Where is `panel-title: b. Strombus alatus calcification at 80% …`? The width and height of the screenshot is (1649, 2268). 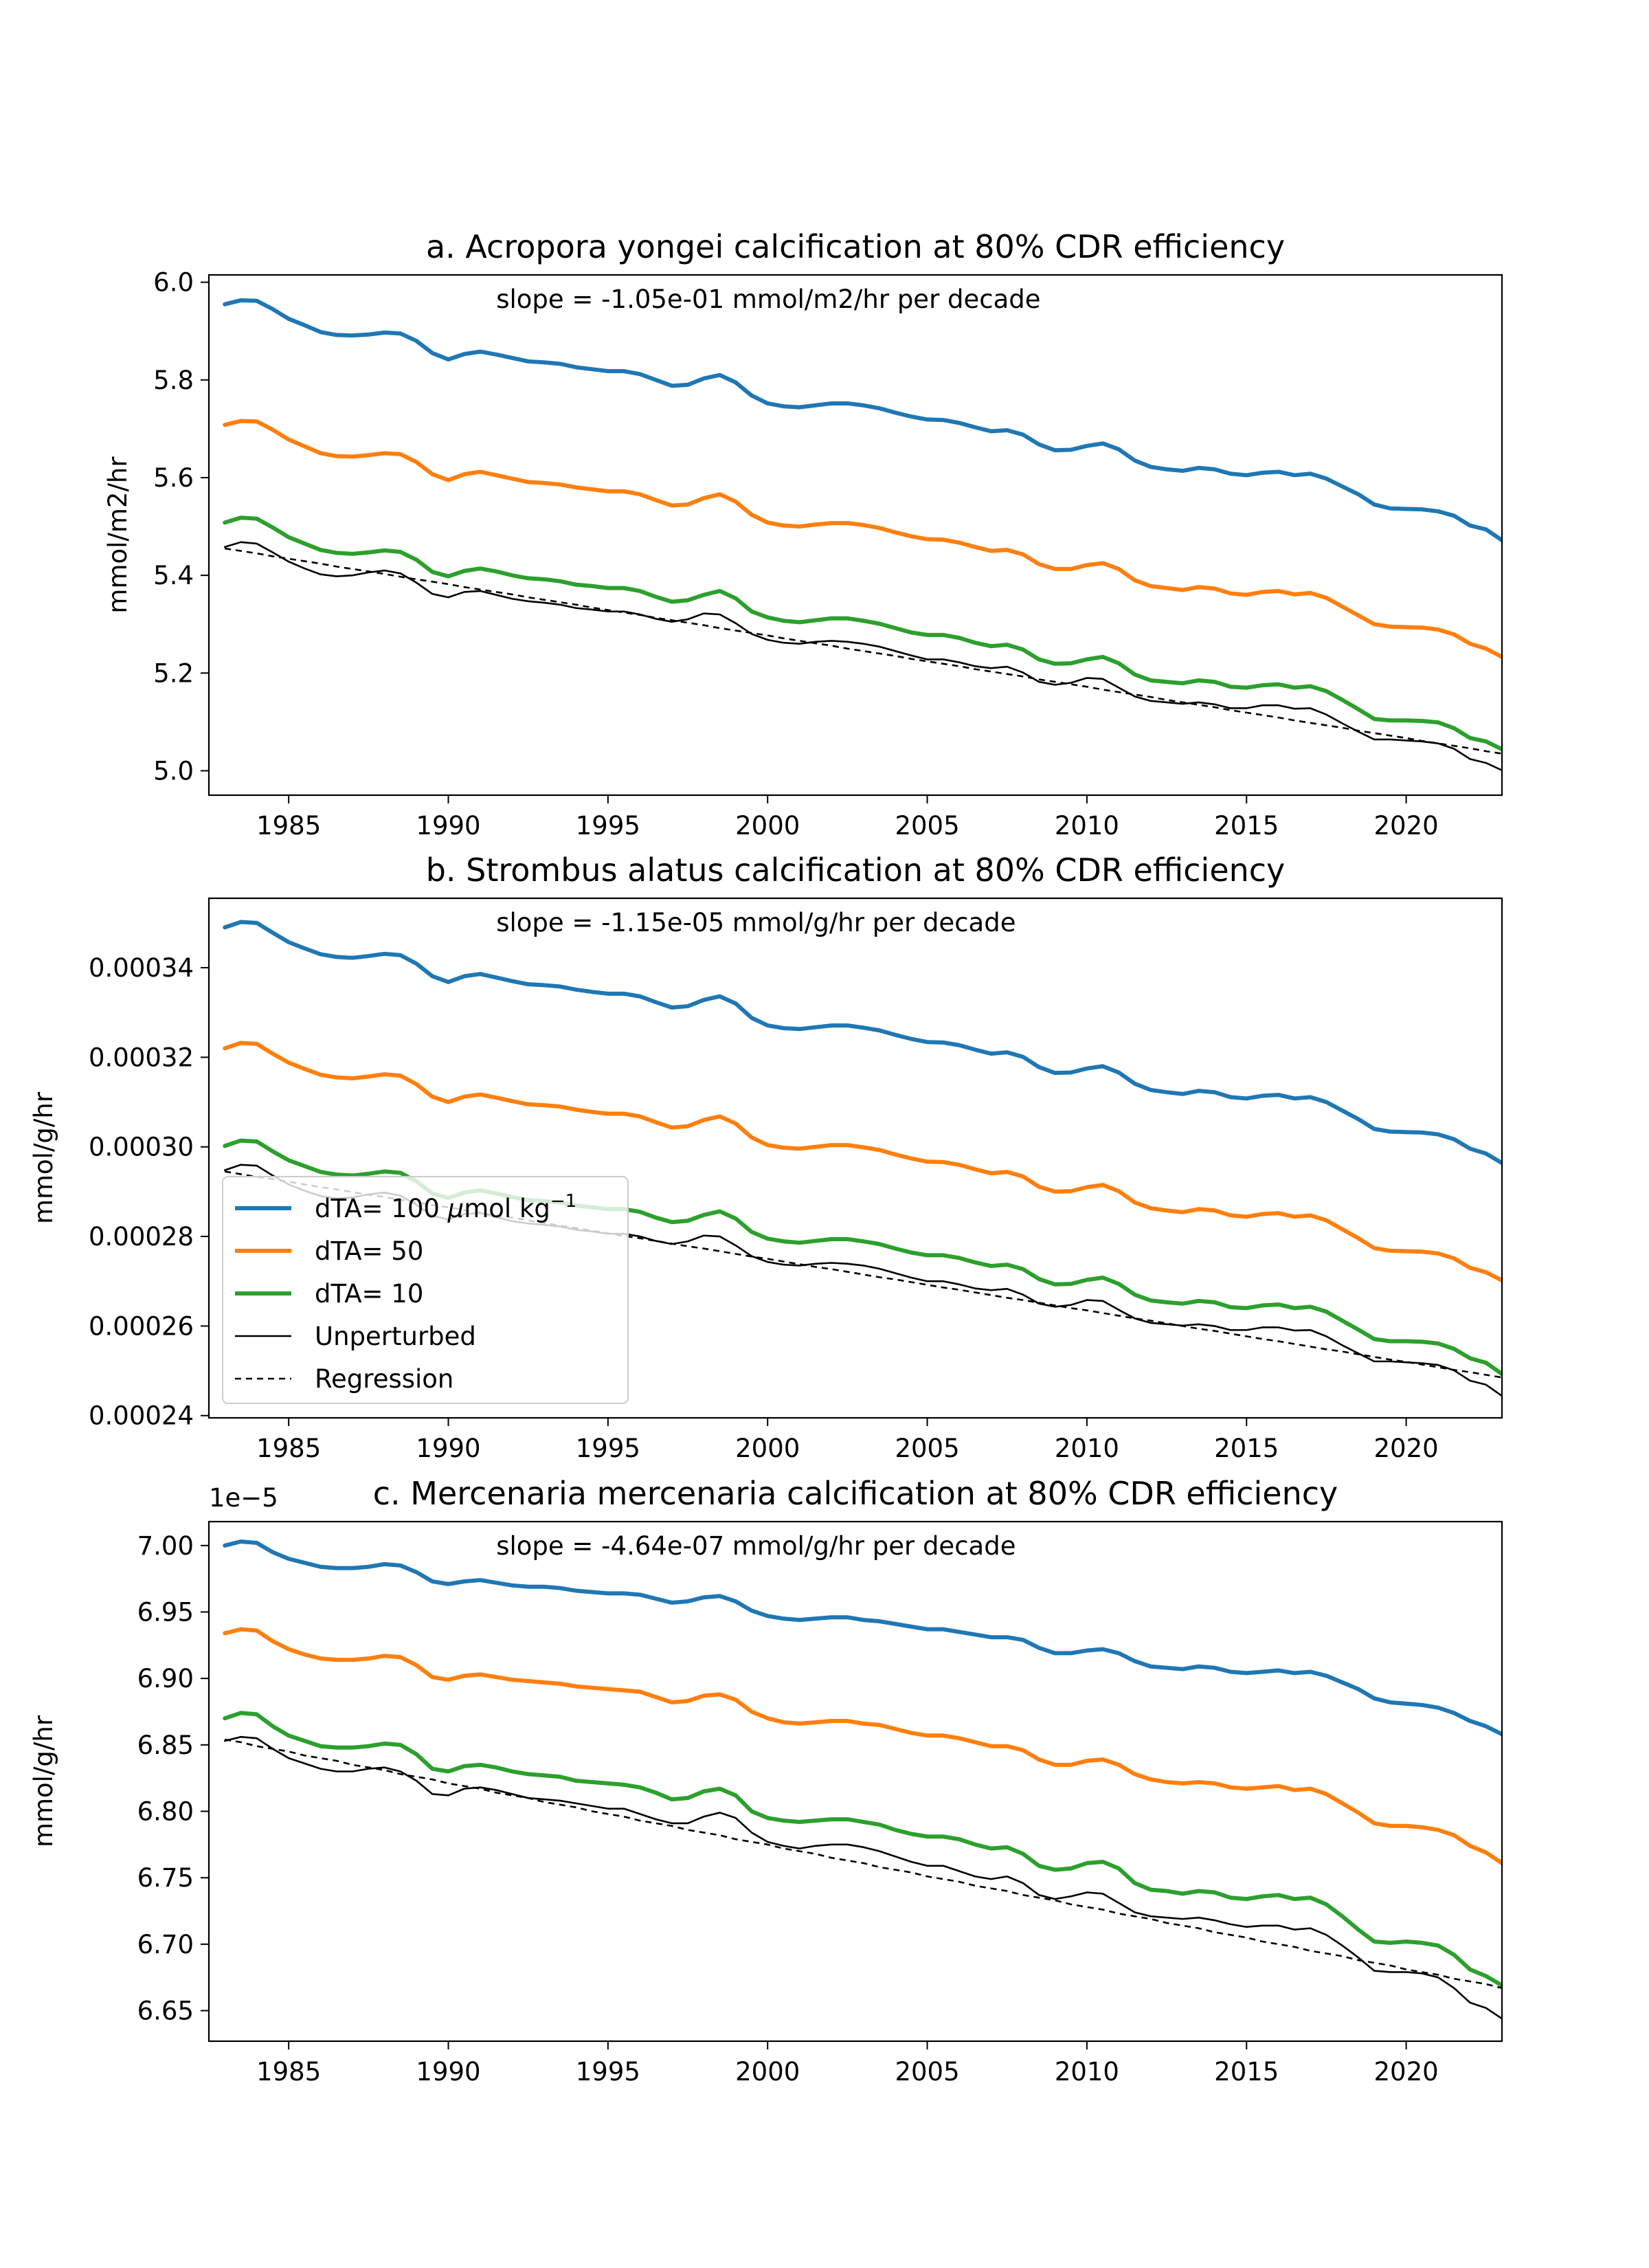 panel-title: b. Strombus alatus calcification at 80% … is located at coordinates (856, 871).